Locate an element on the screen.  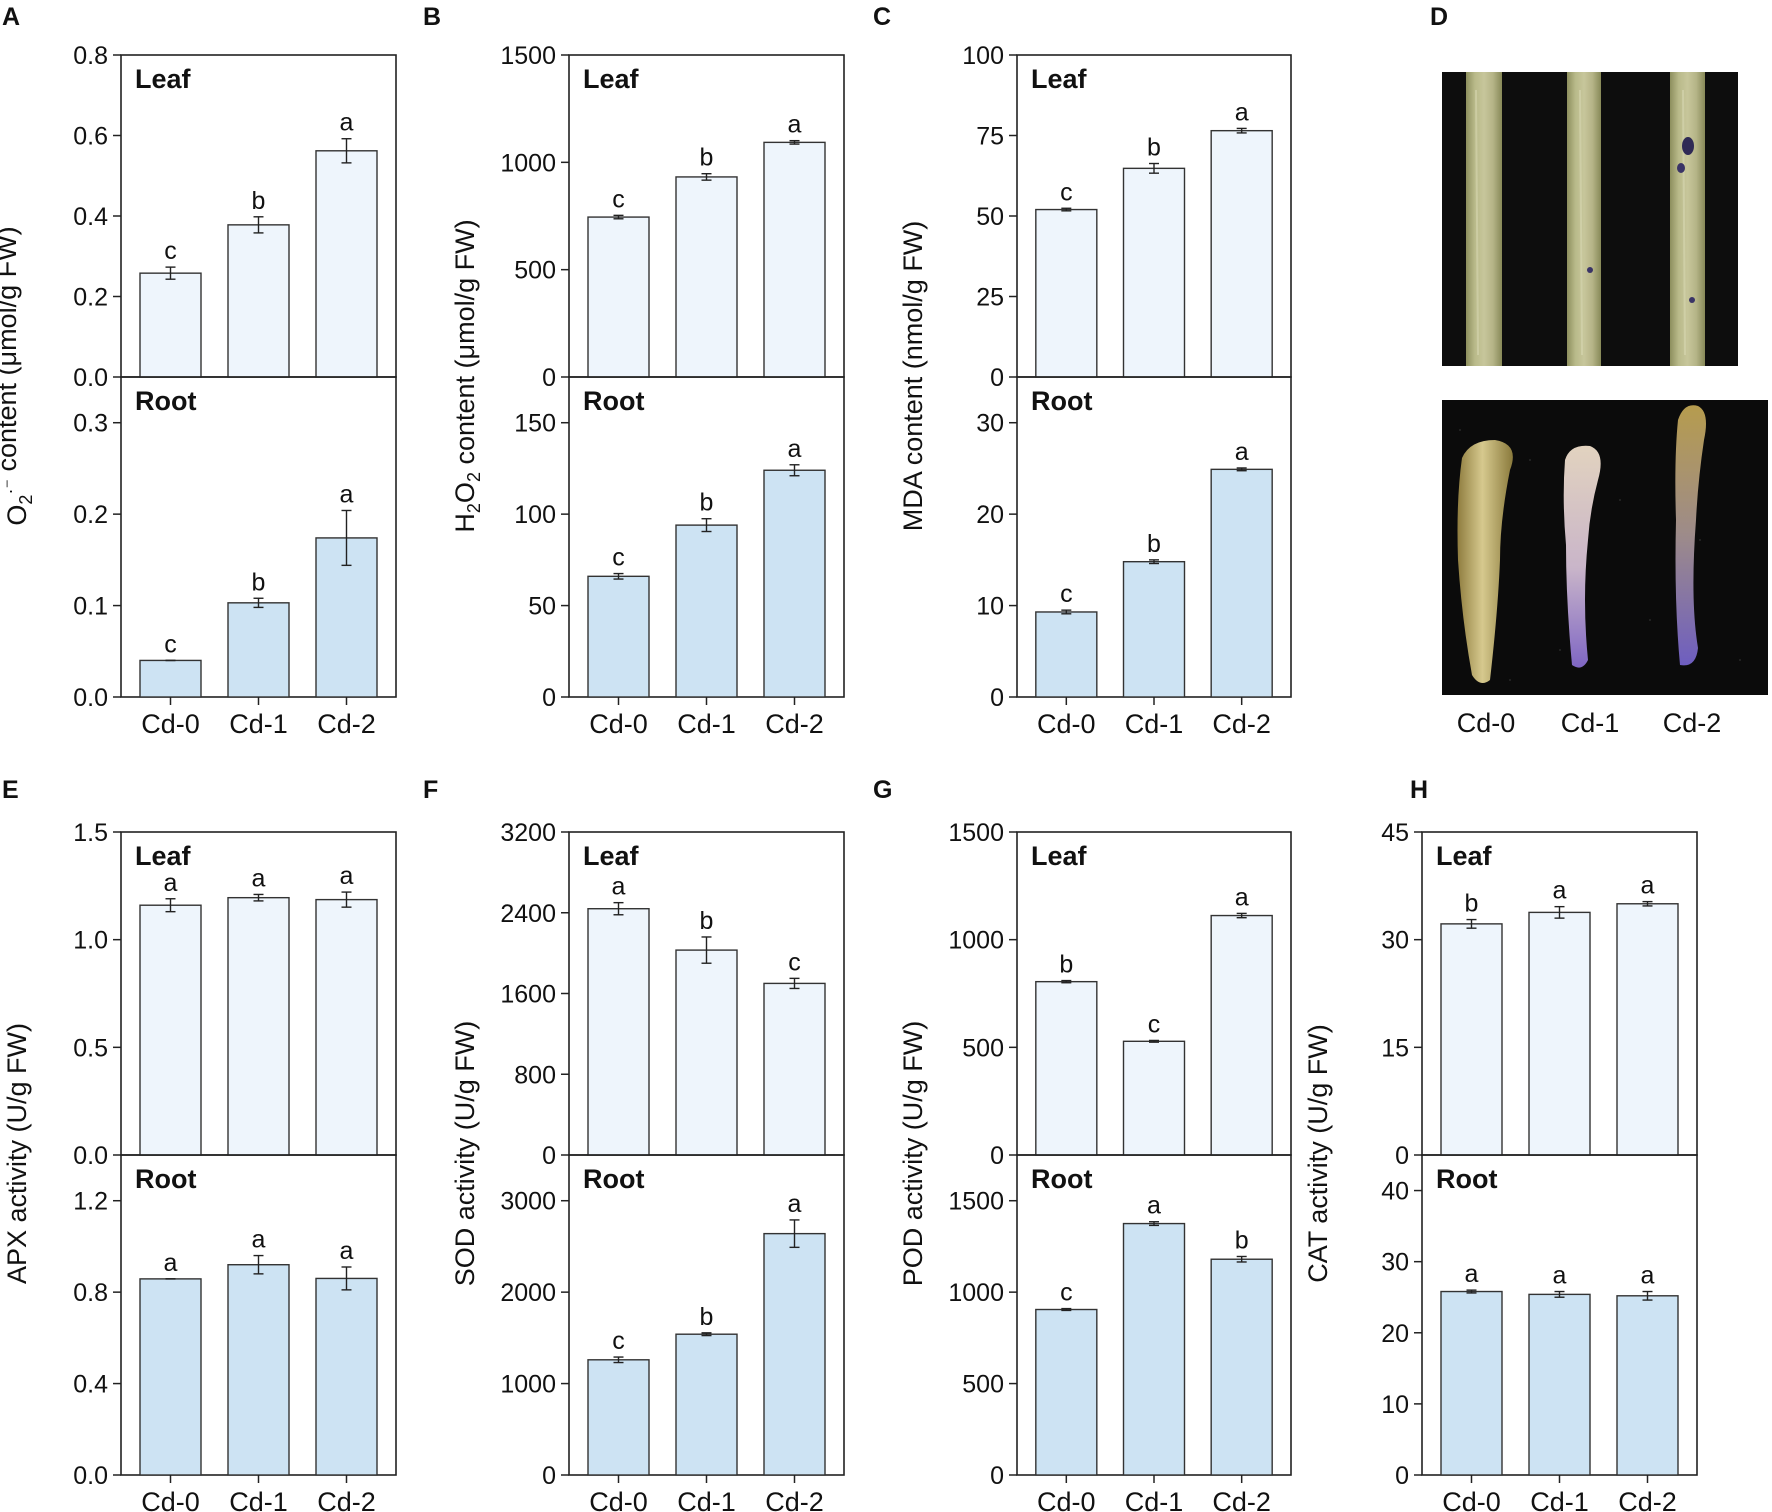
photo-category-label: Cd-1 is located at coordinates (1590, 723).